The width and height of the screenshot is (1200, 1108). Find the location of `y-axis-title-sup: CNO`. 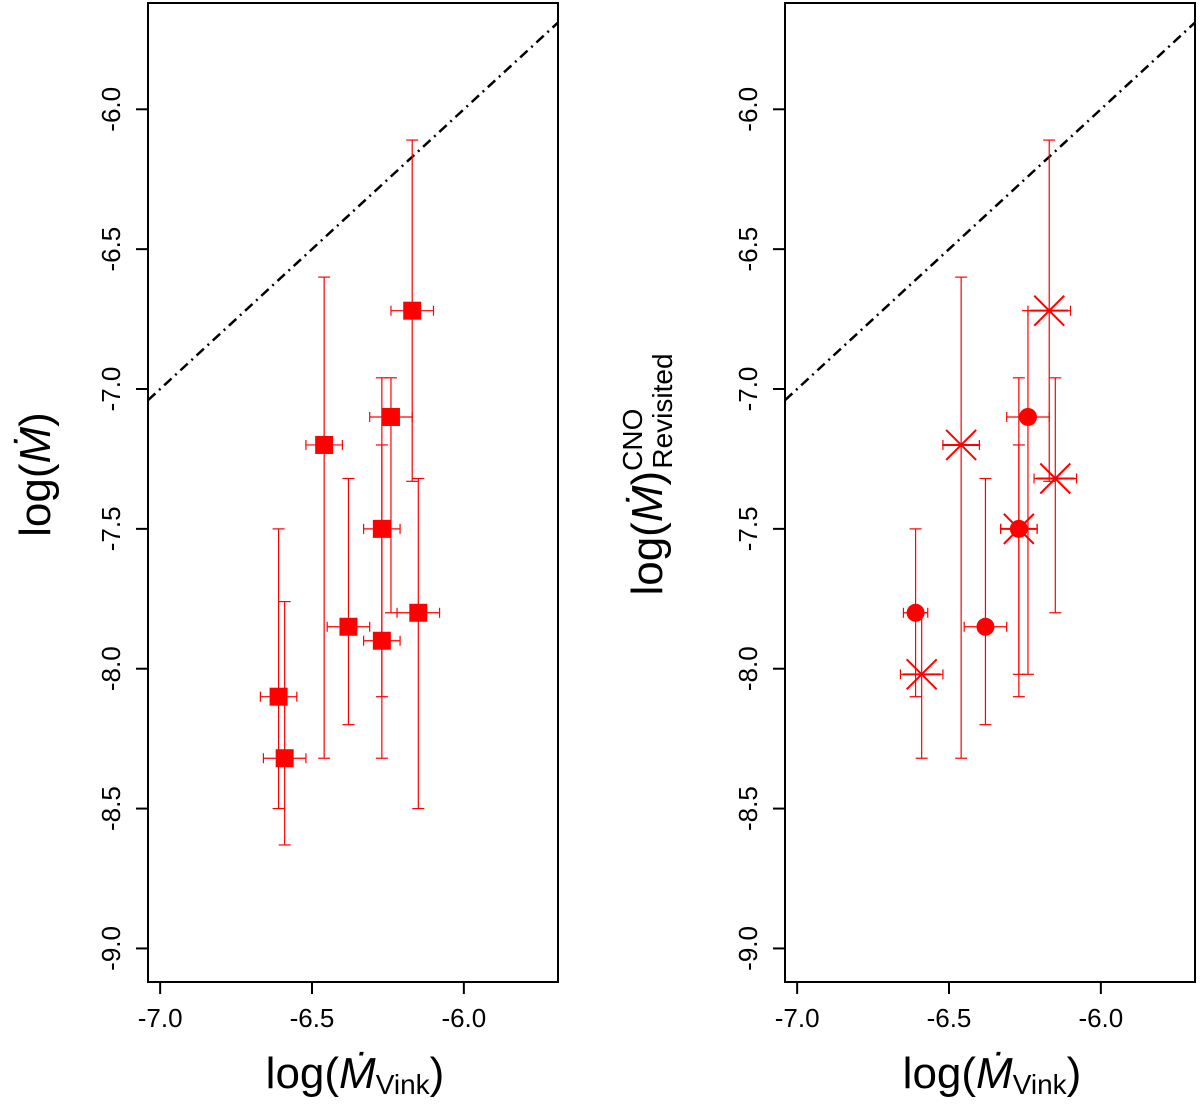

y-axis-title-sup: CNO is located at coordinates (632, 440).